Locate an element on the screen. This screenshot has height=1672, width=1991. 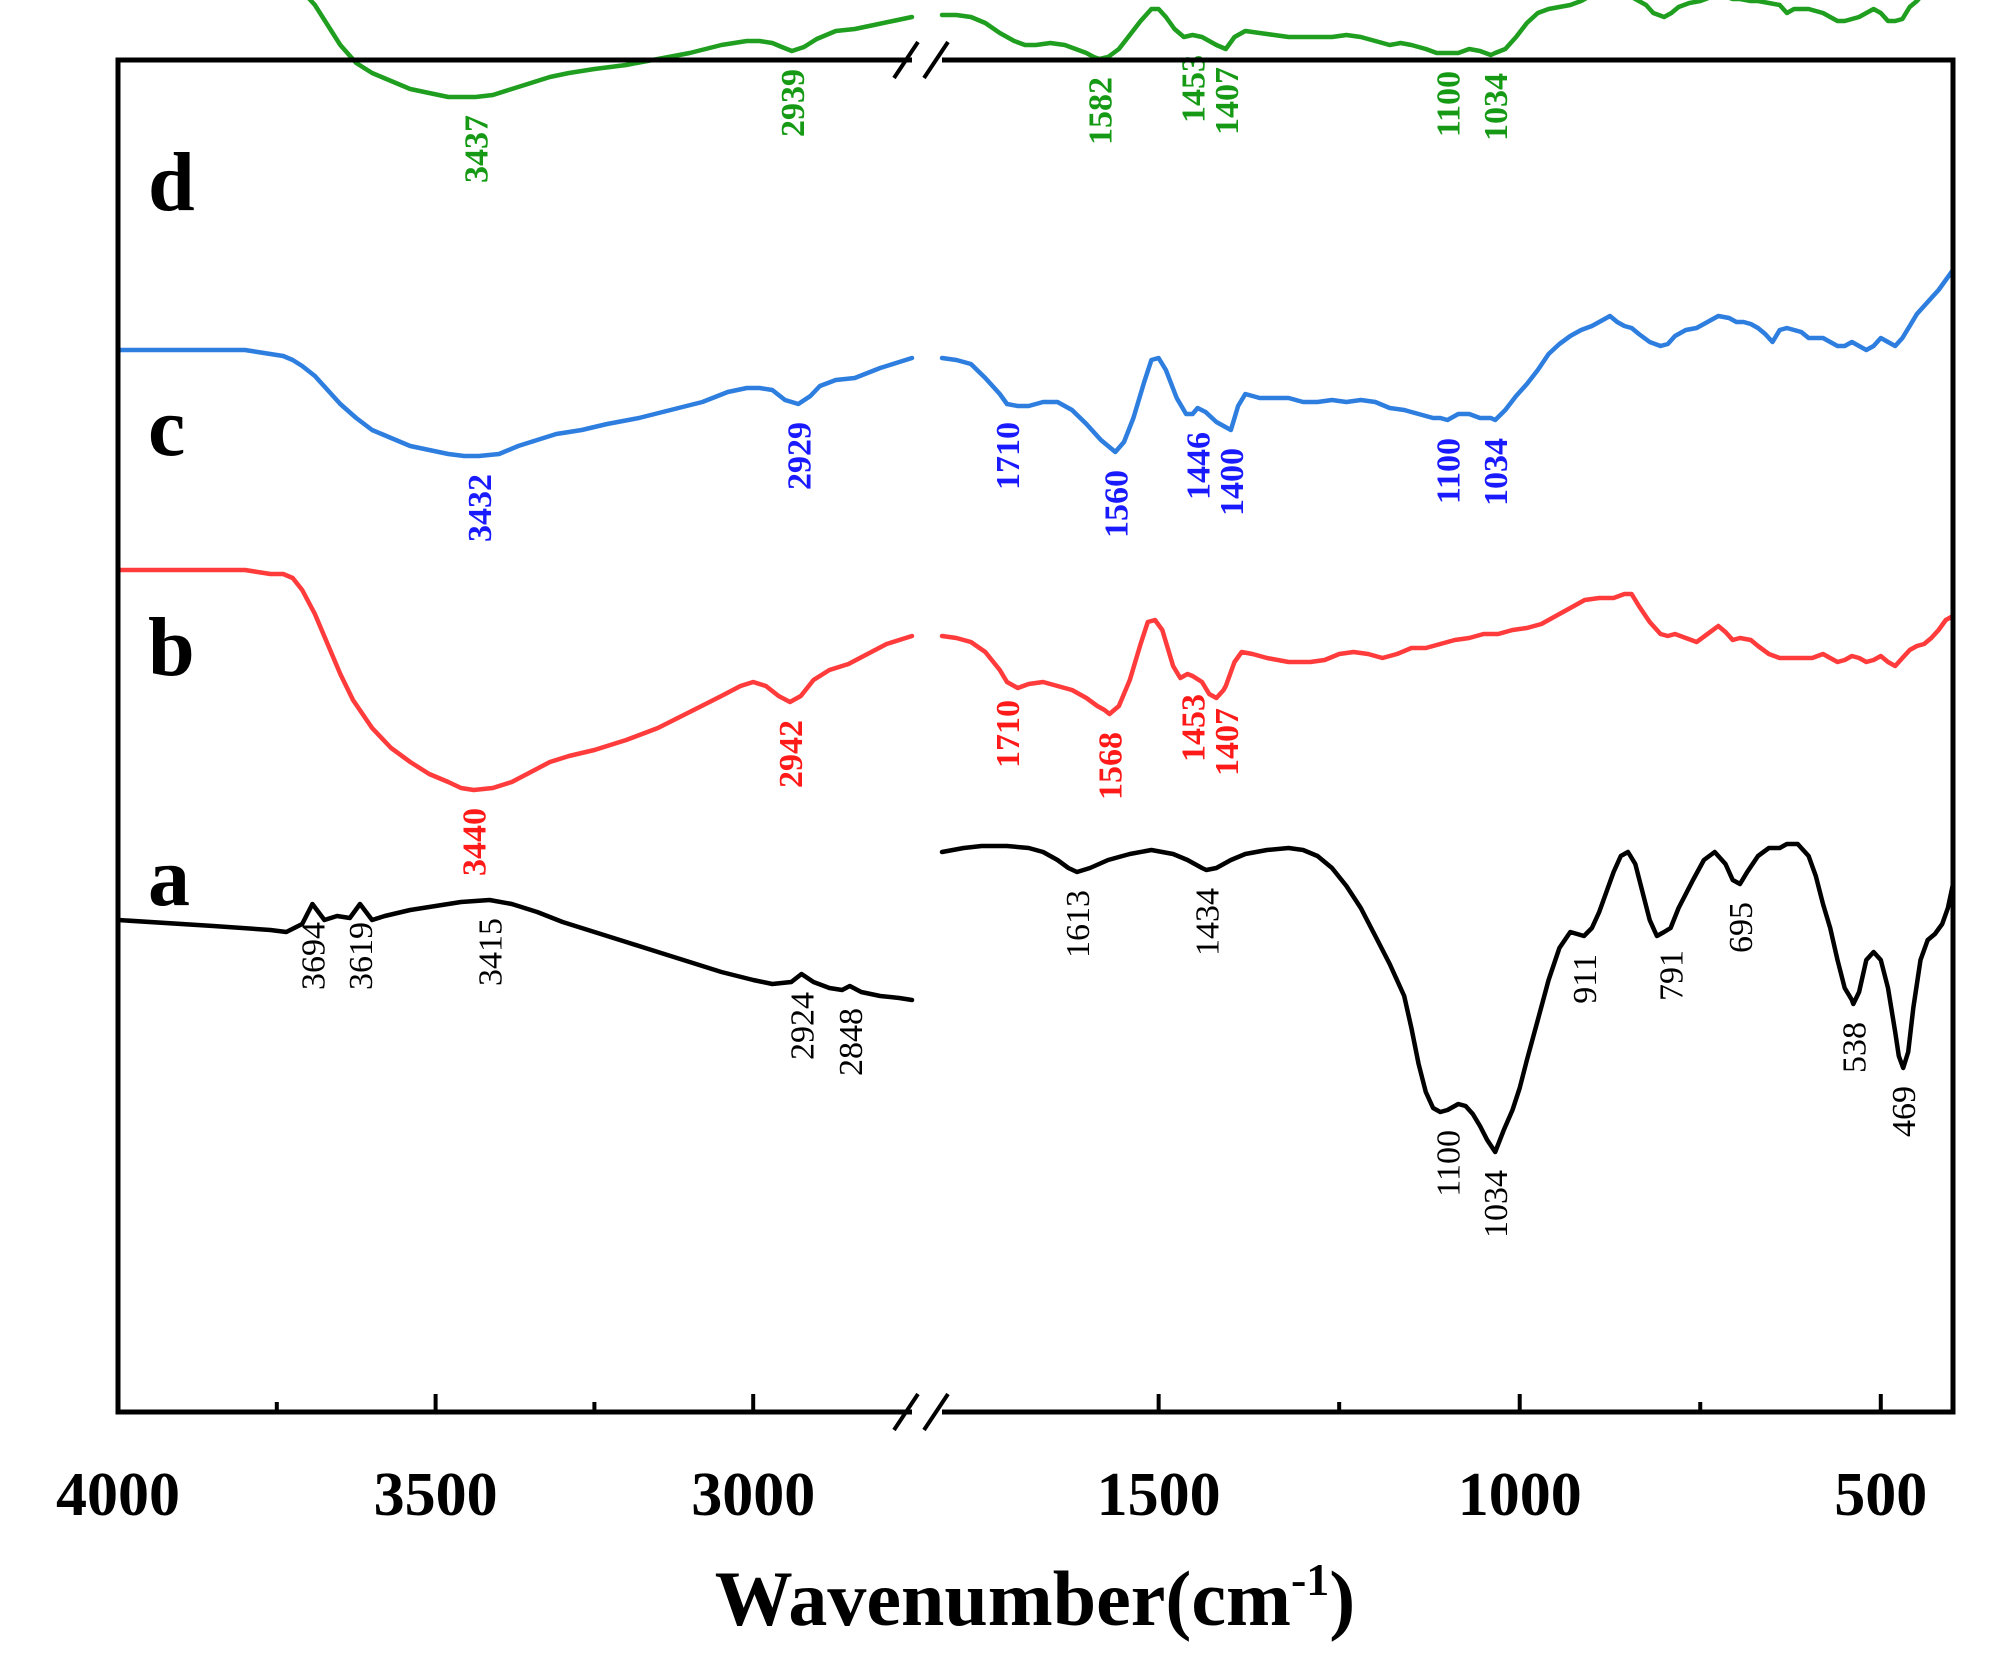
x-axis-title-main: Wavenumber(cm is located at coordinates (1003, 1598).